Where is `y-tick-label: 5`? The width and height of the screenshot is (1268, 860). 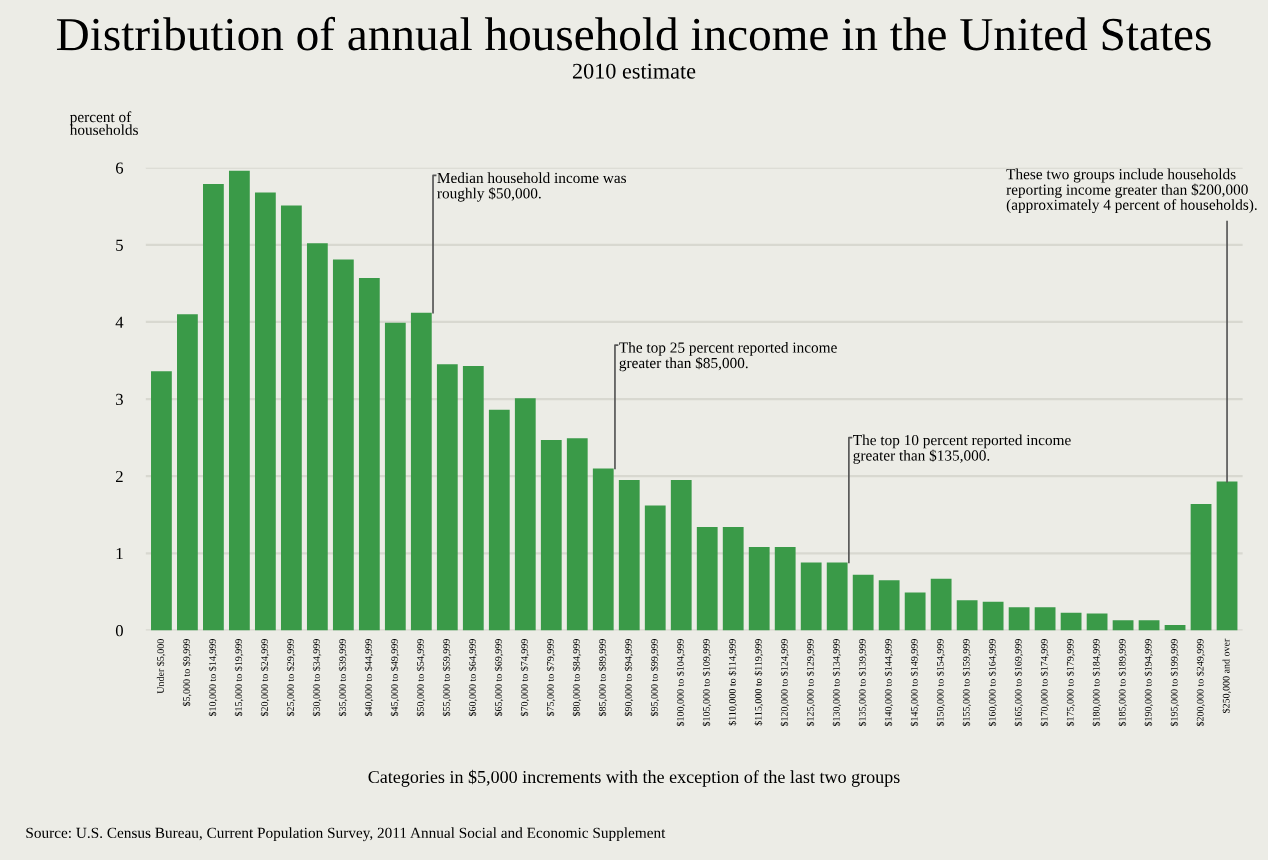
y-tick-label: 5 is located at coordinates (119, 245).